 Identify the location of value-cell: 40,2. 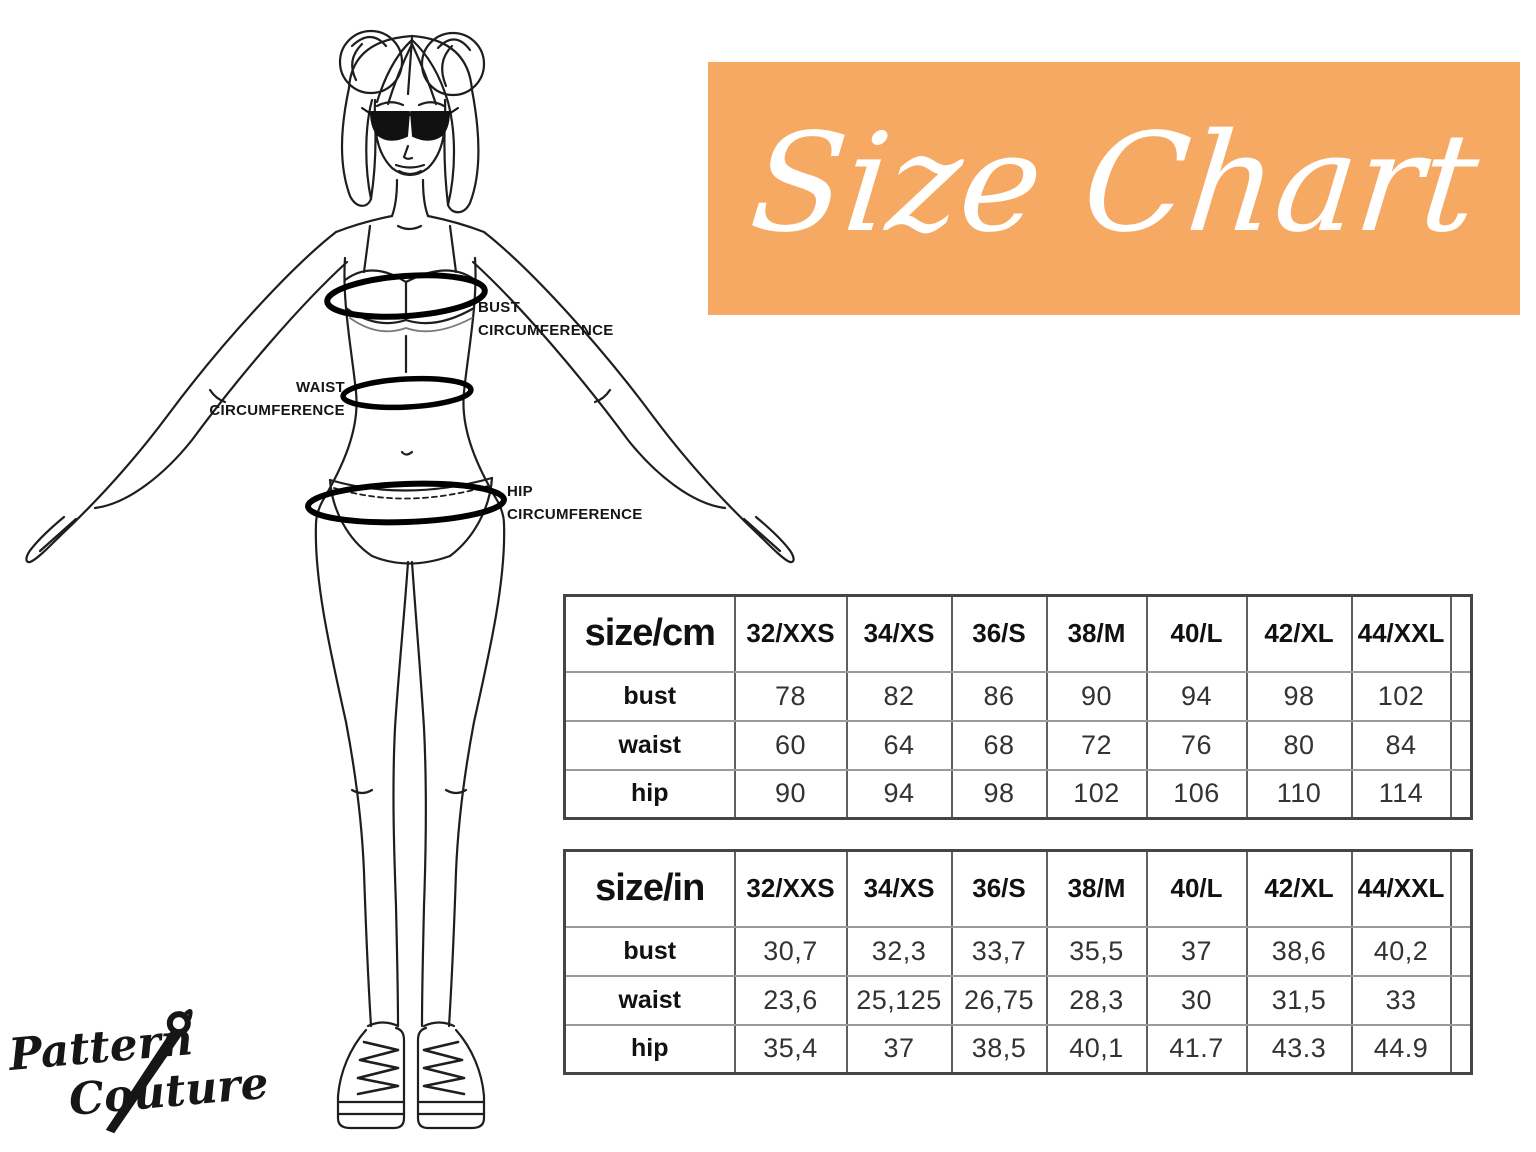
(1401, 951).